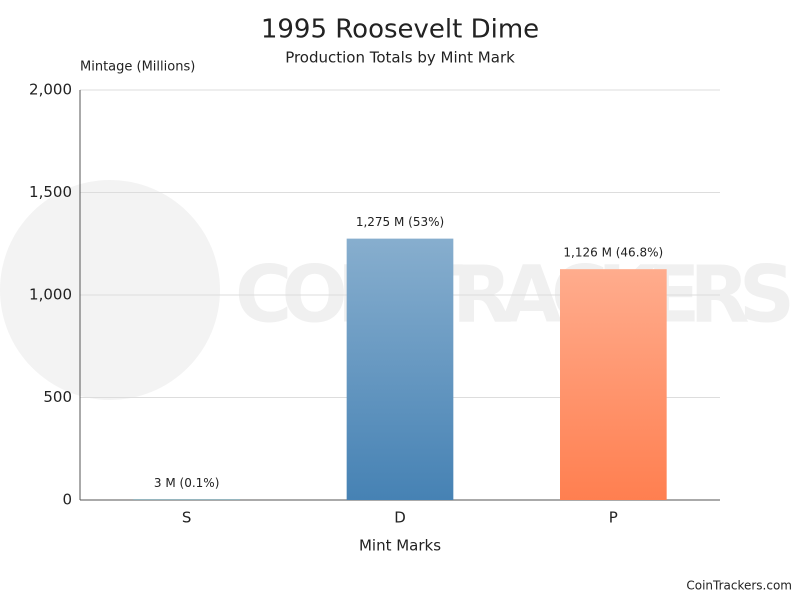 The width and height of the screenshot is (800, 600). I want to click on data-label: 1,126 M (46.8%), so click(613, 253).